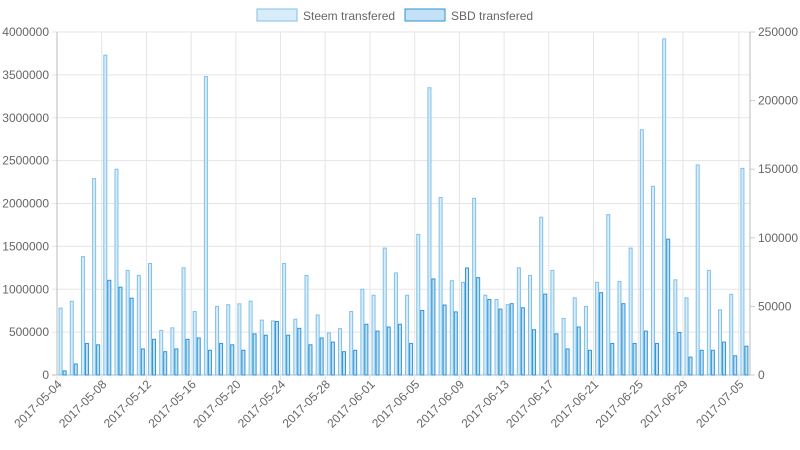 This screenshot has height=450, width=800. Describe the element at coordinates (349, 16) in the screenshot. I see `legend-label-steem: Steem transfered` at that location.